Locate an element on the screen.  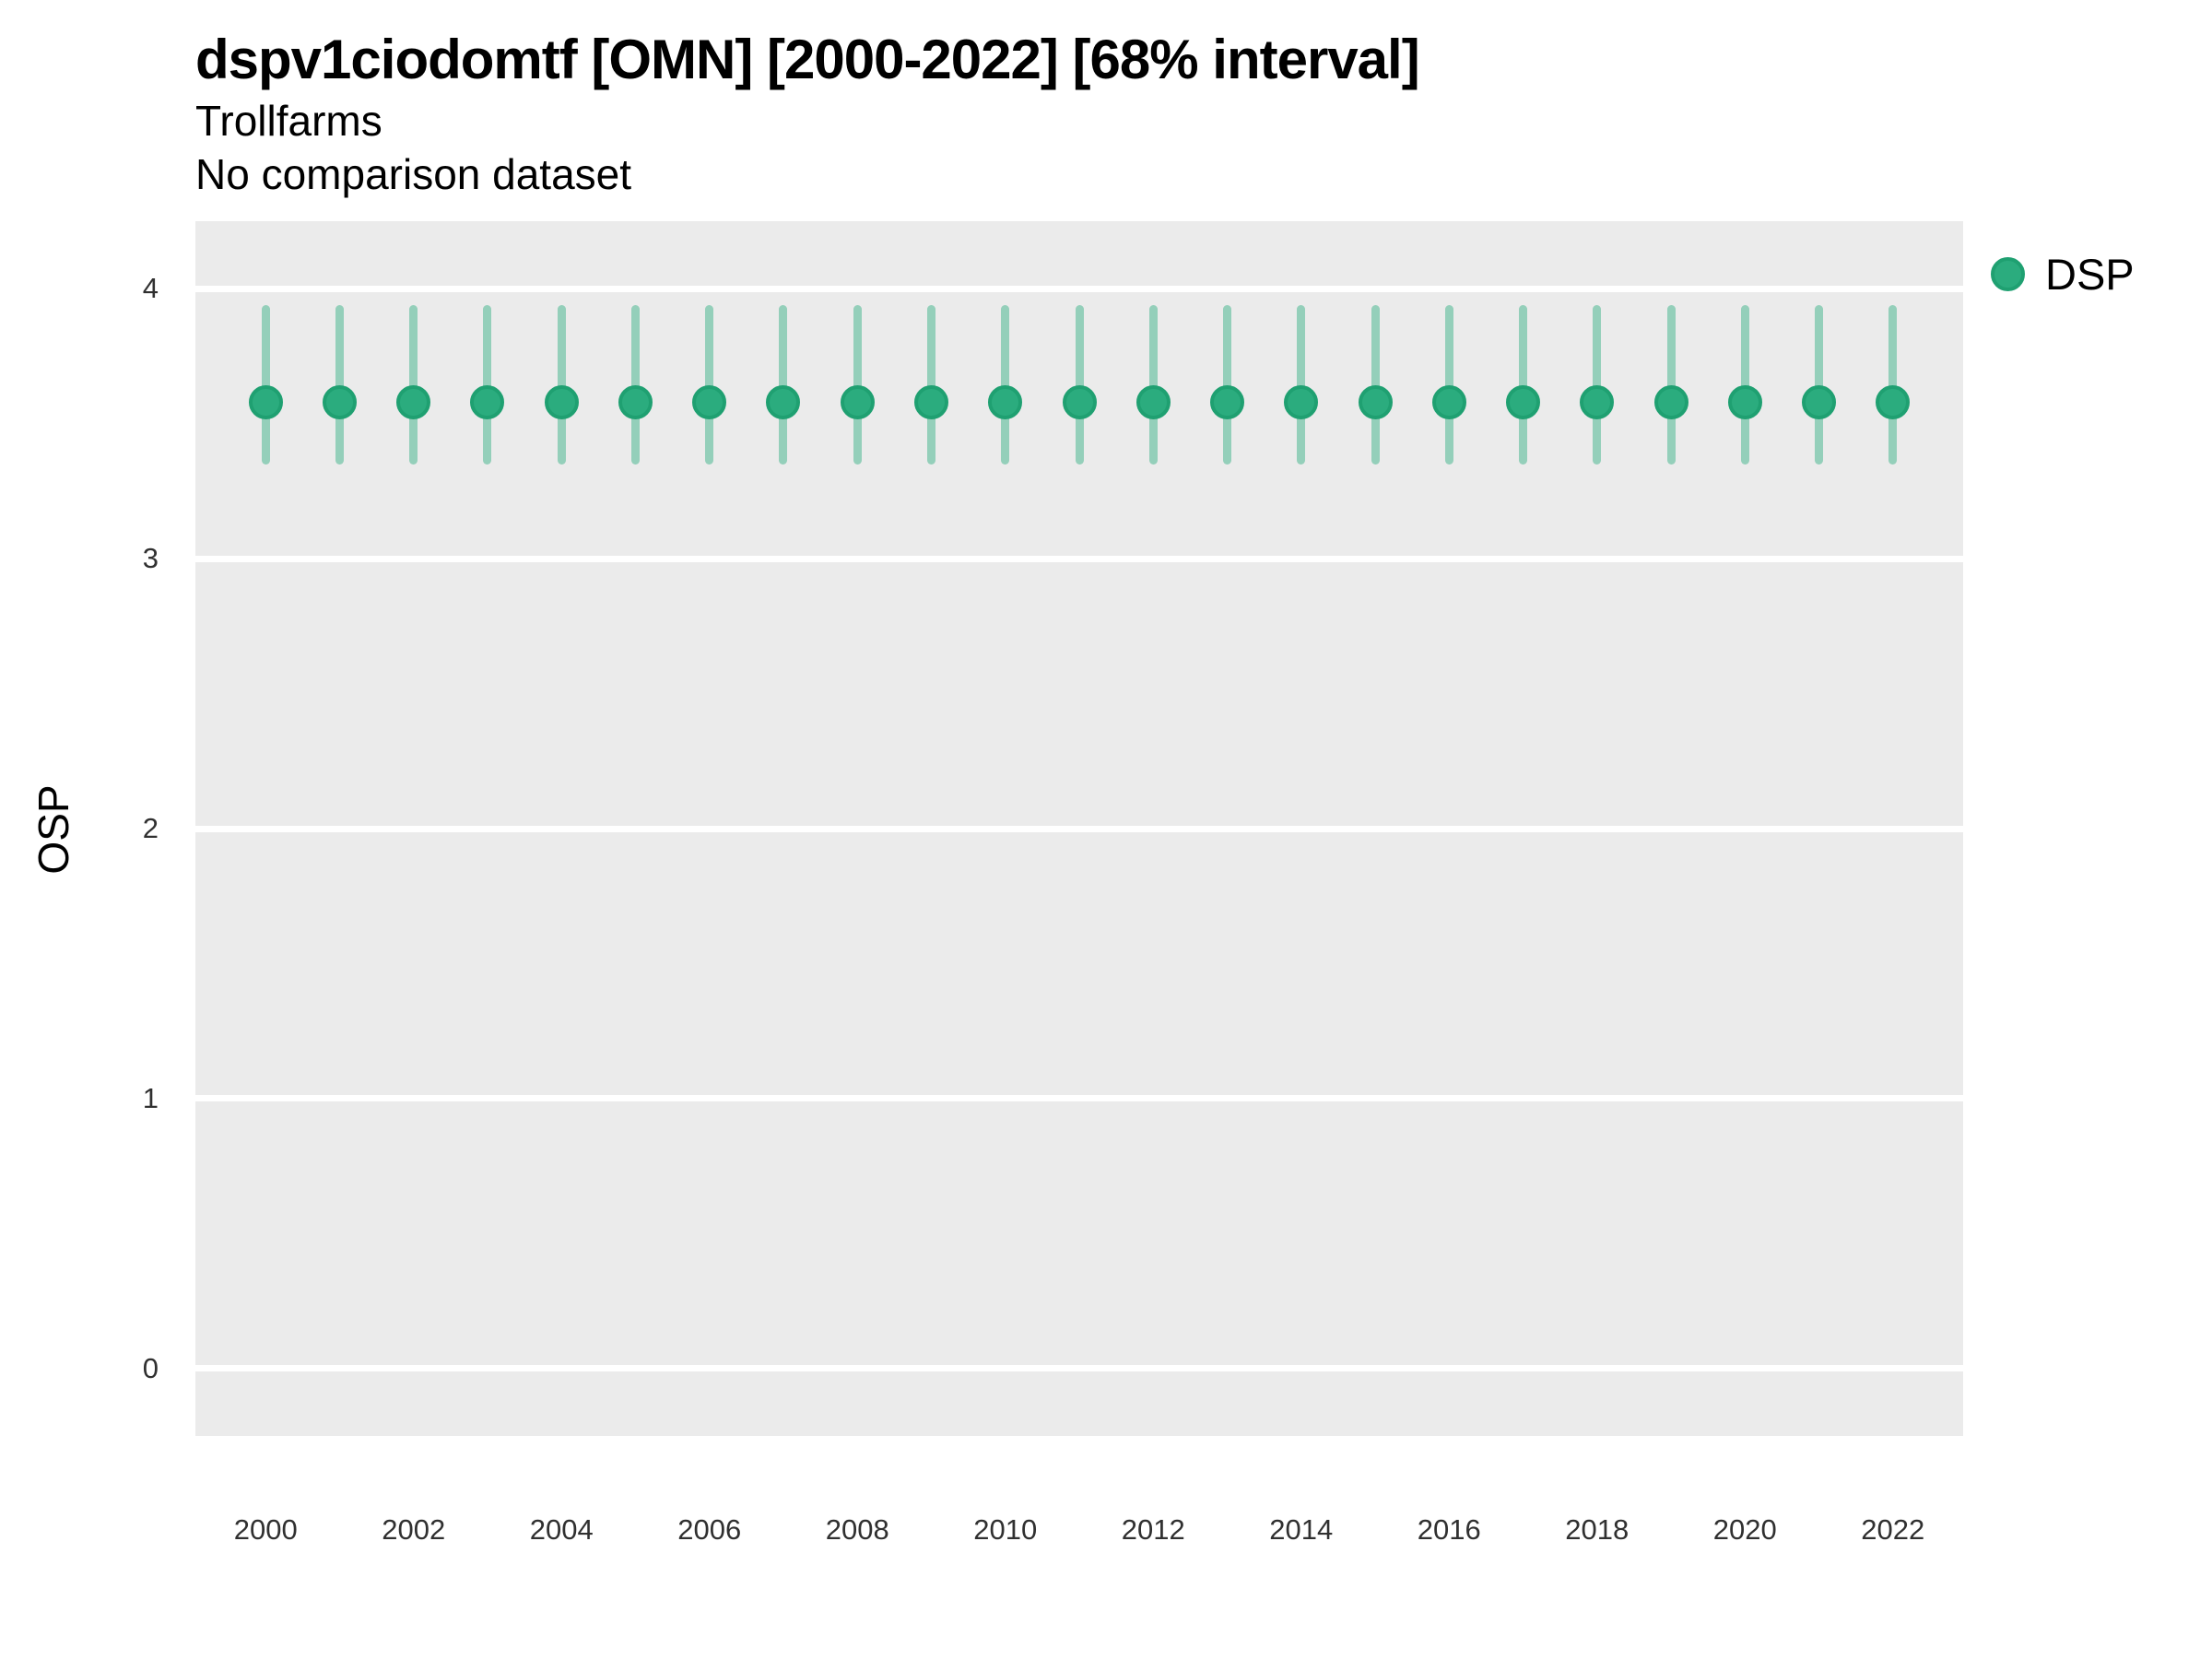
chart-subtitle: Trollfarms is located at coordinates (288, 121).